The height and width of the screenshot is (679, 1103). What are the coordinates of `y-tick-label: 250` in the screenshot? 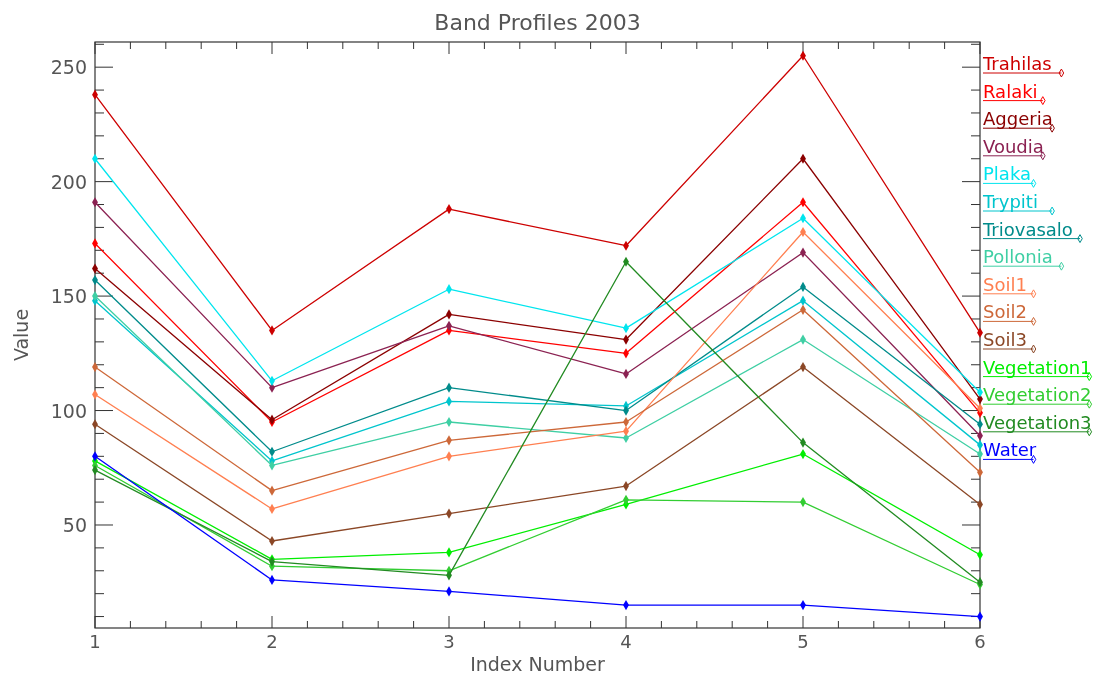 It's located at (68, 67).